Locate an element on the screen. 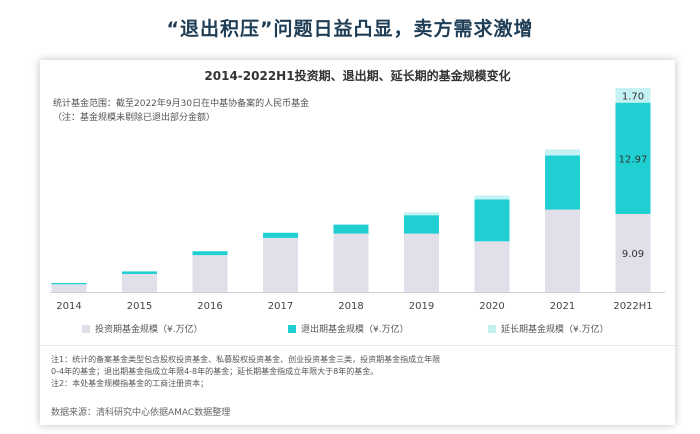 The height and width of the screenshot is (434, 700). x-tick-label: 2019 is located at coordinates (421, 306).